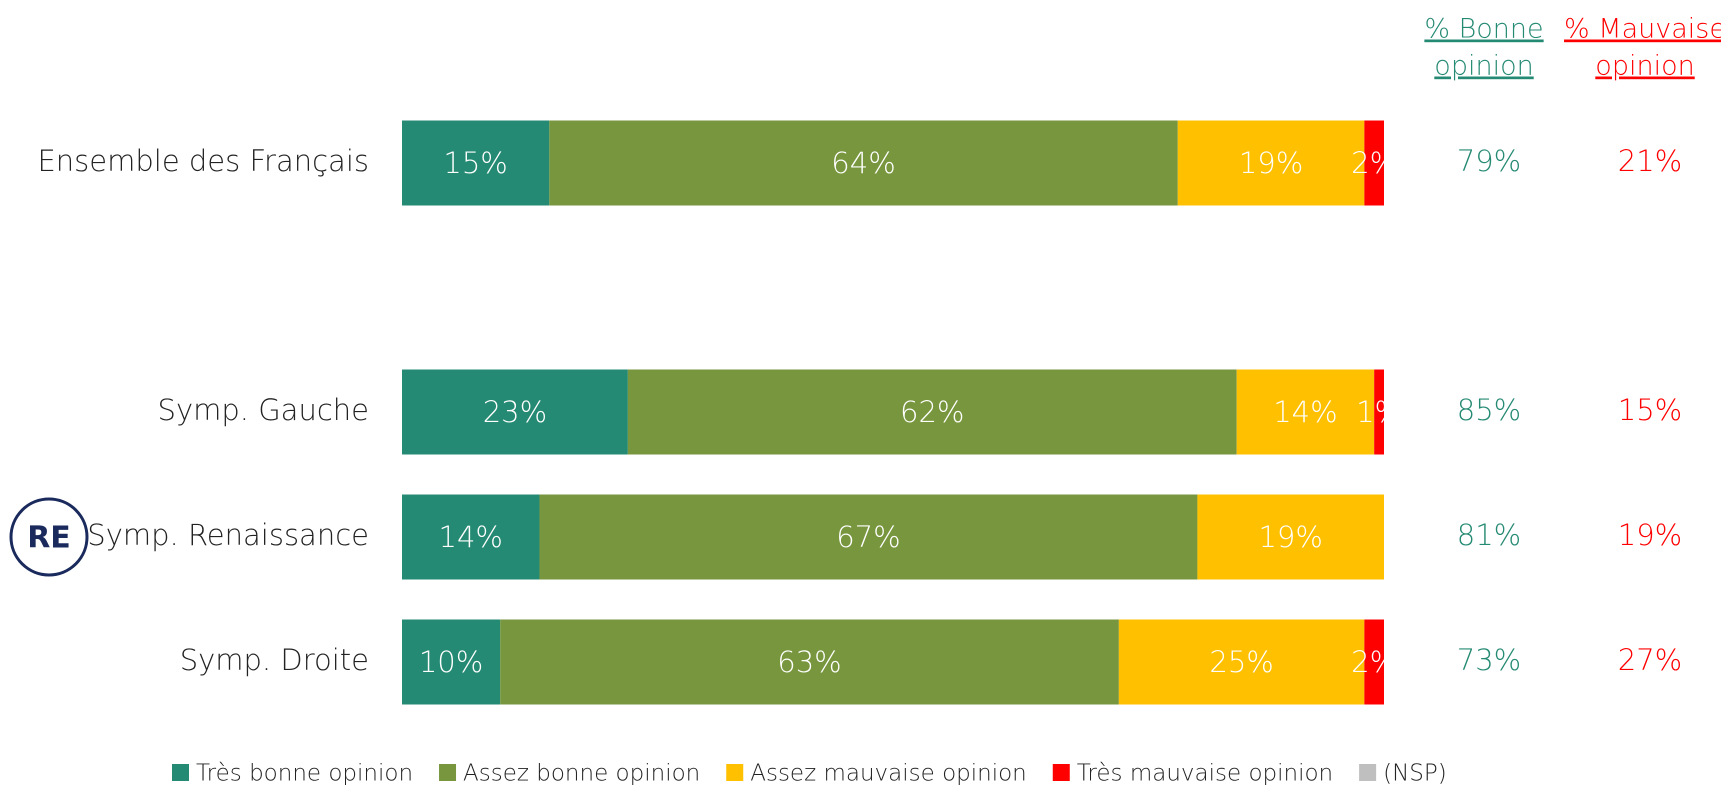  I want to click on legend-item: (NSP), so click(1403, 774).